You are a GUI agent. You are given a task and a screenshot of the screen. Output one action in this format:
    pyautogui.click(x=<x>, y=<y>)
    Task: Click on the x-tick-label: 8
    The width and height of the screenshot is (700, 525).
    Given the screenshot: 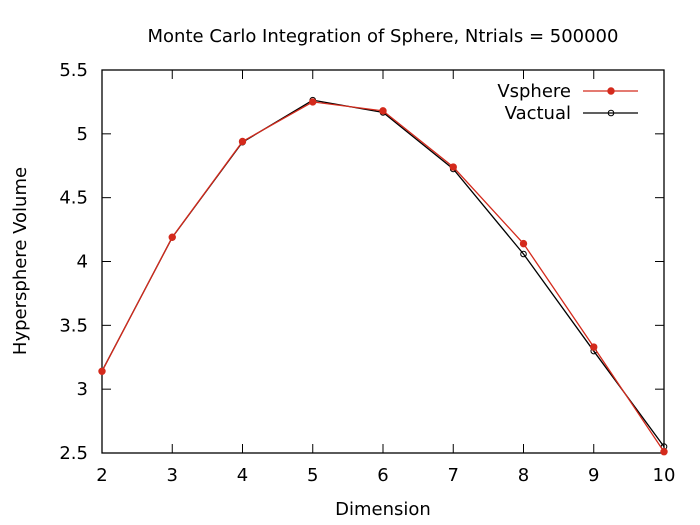 What is the action you would take?
    pyautogui.click(x=523, y=475)
    